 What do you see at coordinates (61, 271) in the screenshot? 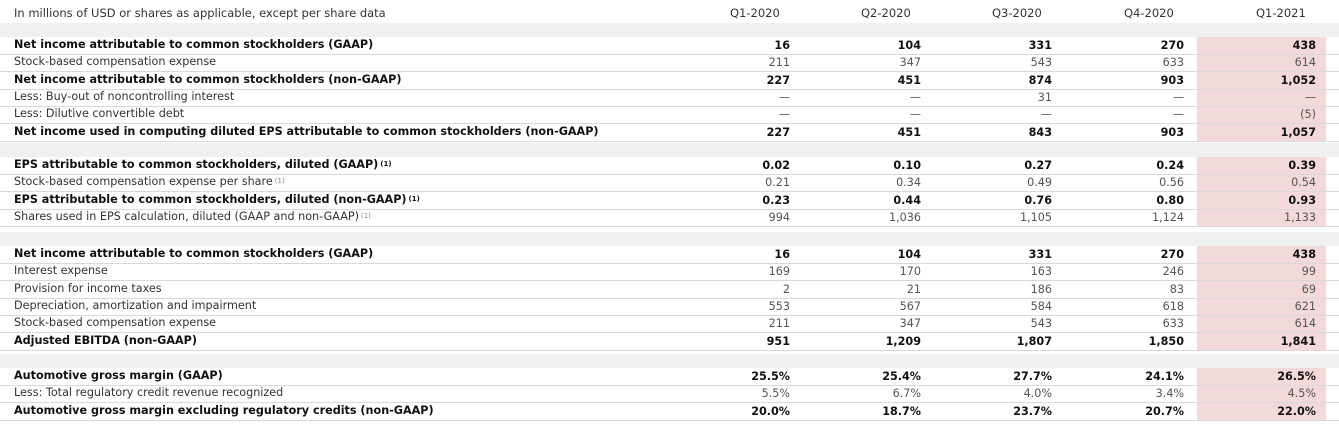
I see `row-label: Interest expense` at bounding box center [61, 271].